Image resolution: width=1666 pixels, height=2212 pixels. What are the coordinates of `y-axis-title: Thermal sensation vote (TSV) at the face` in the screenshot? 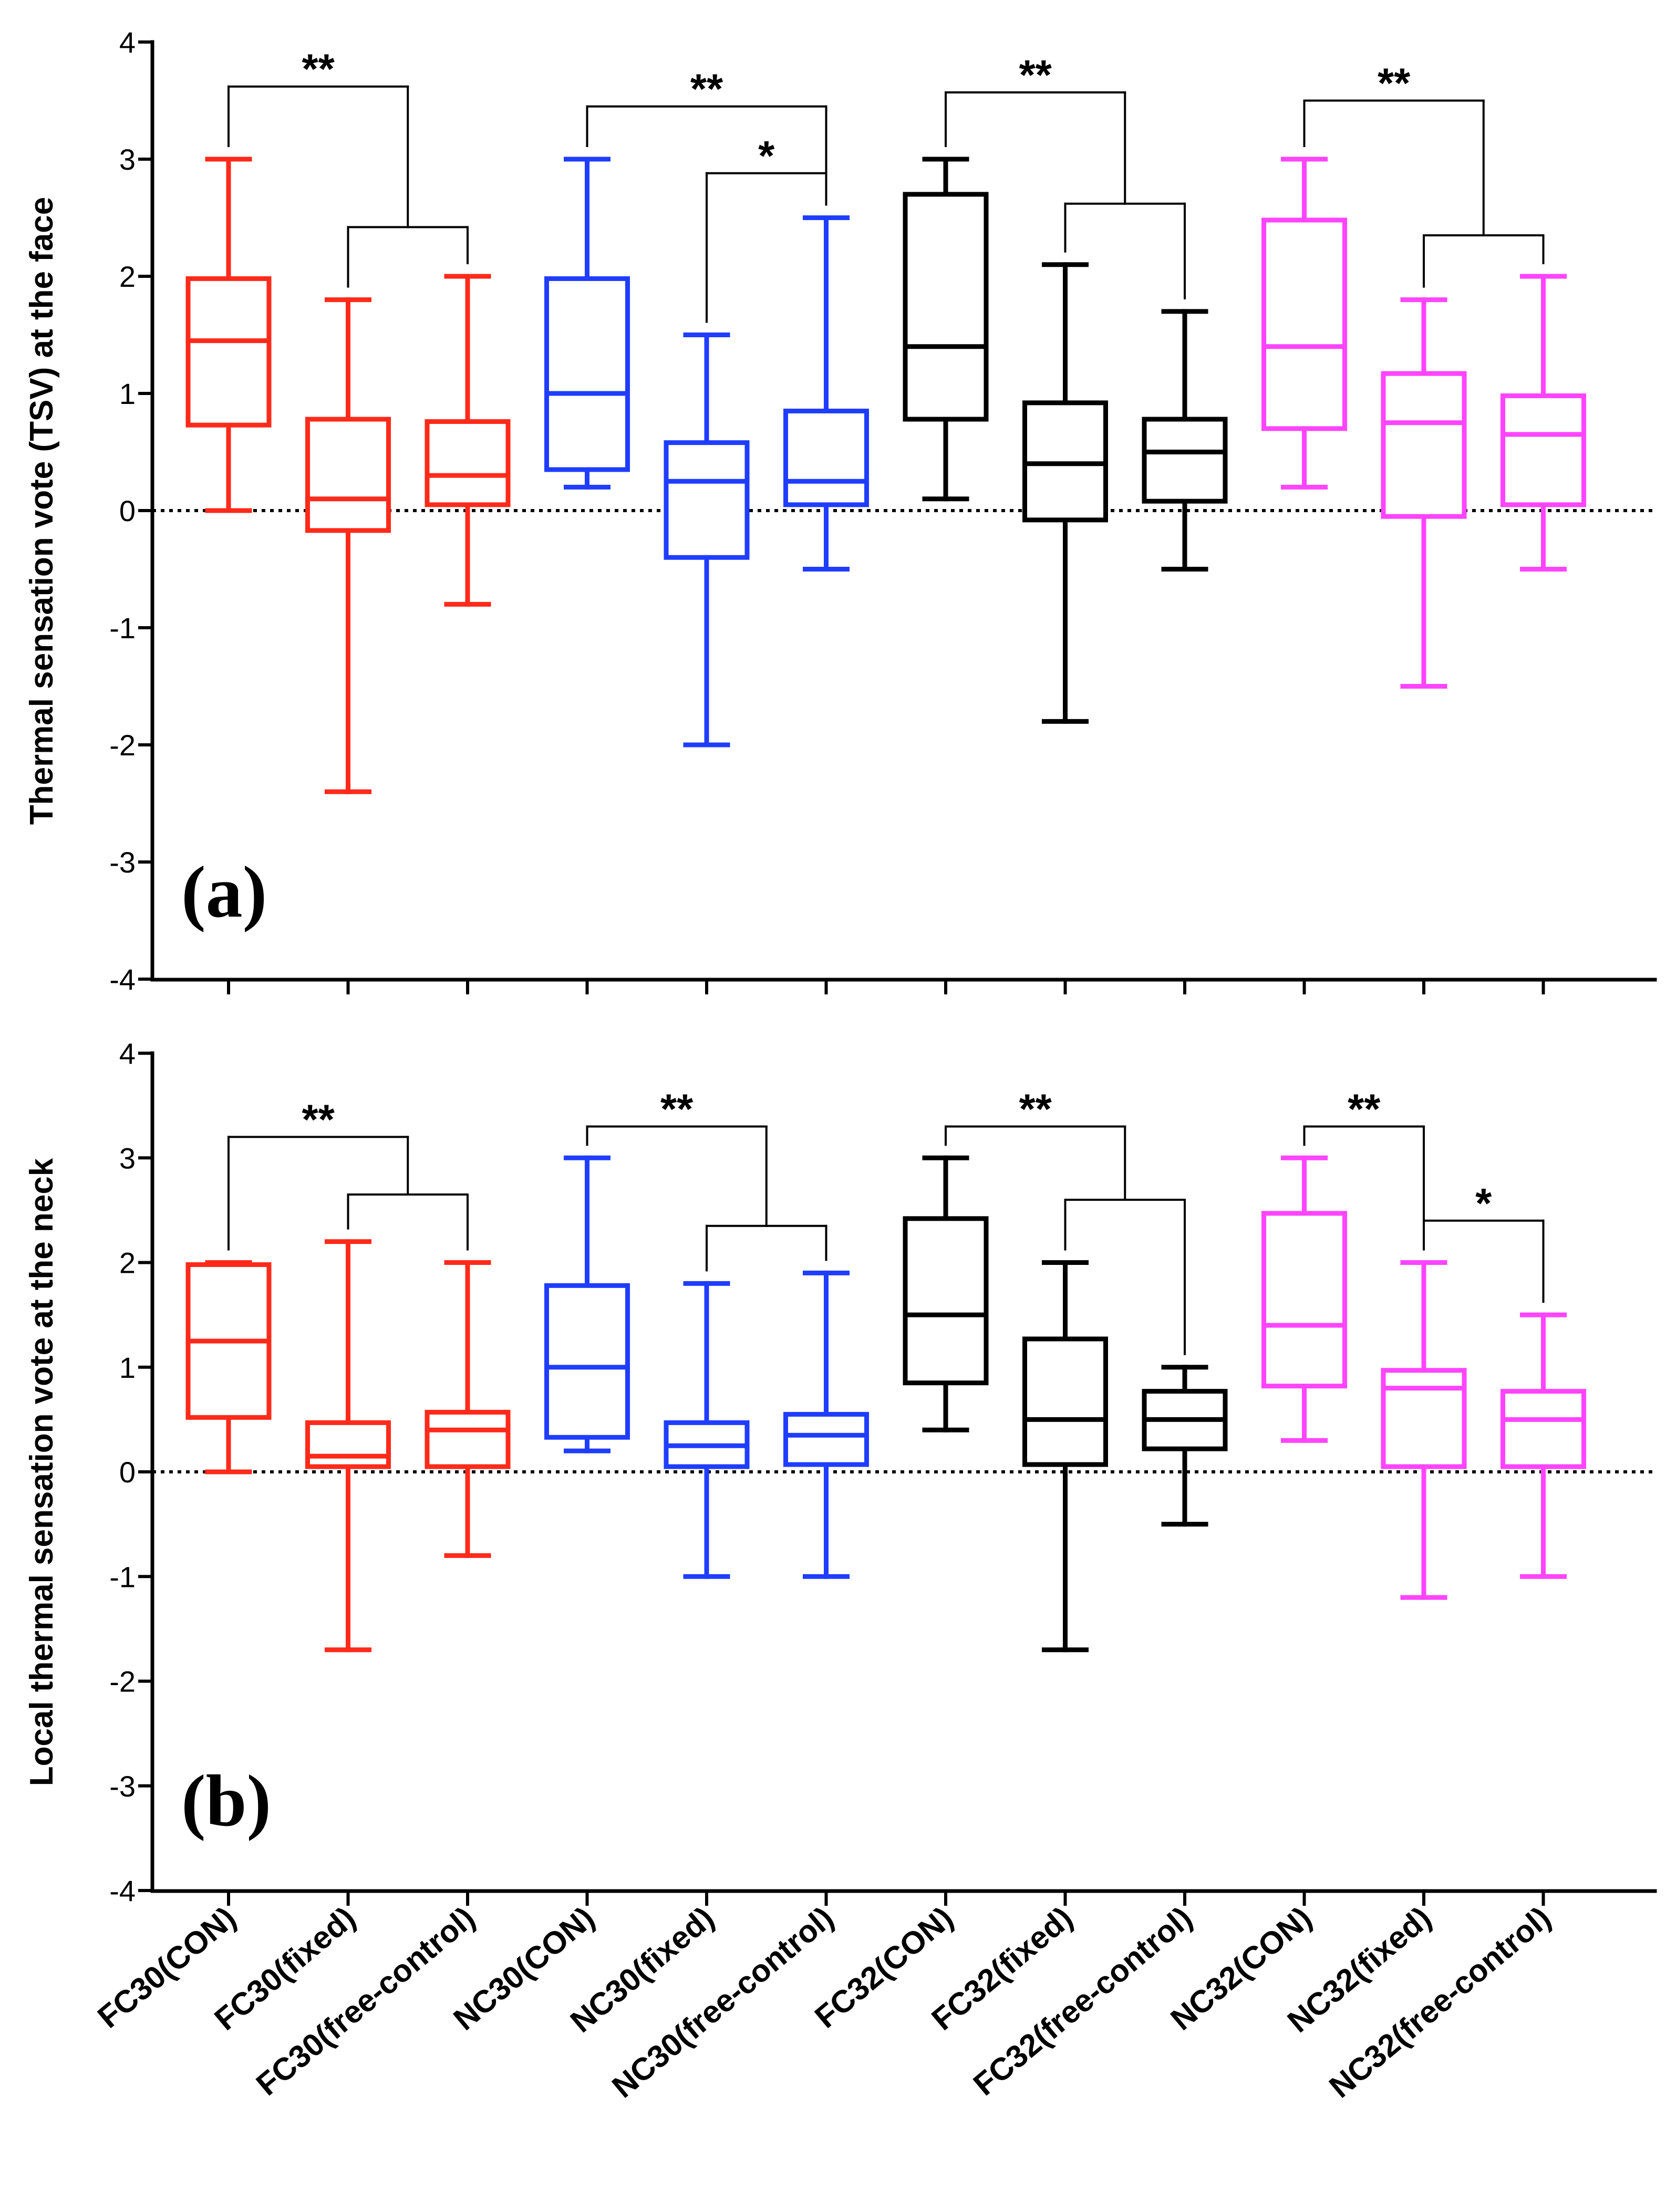 It's located at (42, 511).